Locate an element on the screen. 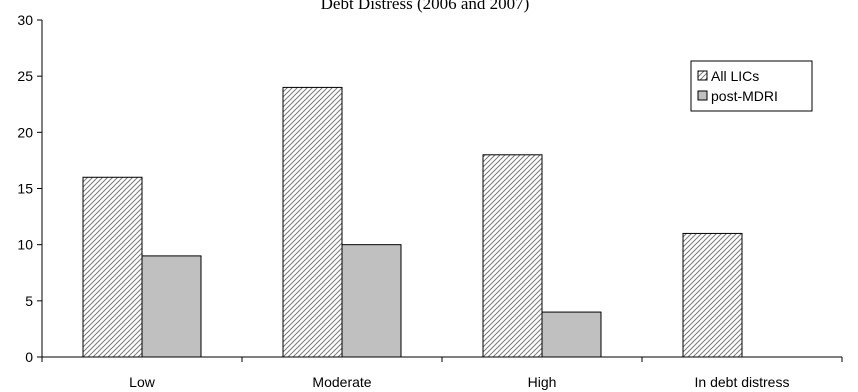 The width and height of the screenshot is (858, 392). y-tick-label: 20 is located at coordinates (25, 132).